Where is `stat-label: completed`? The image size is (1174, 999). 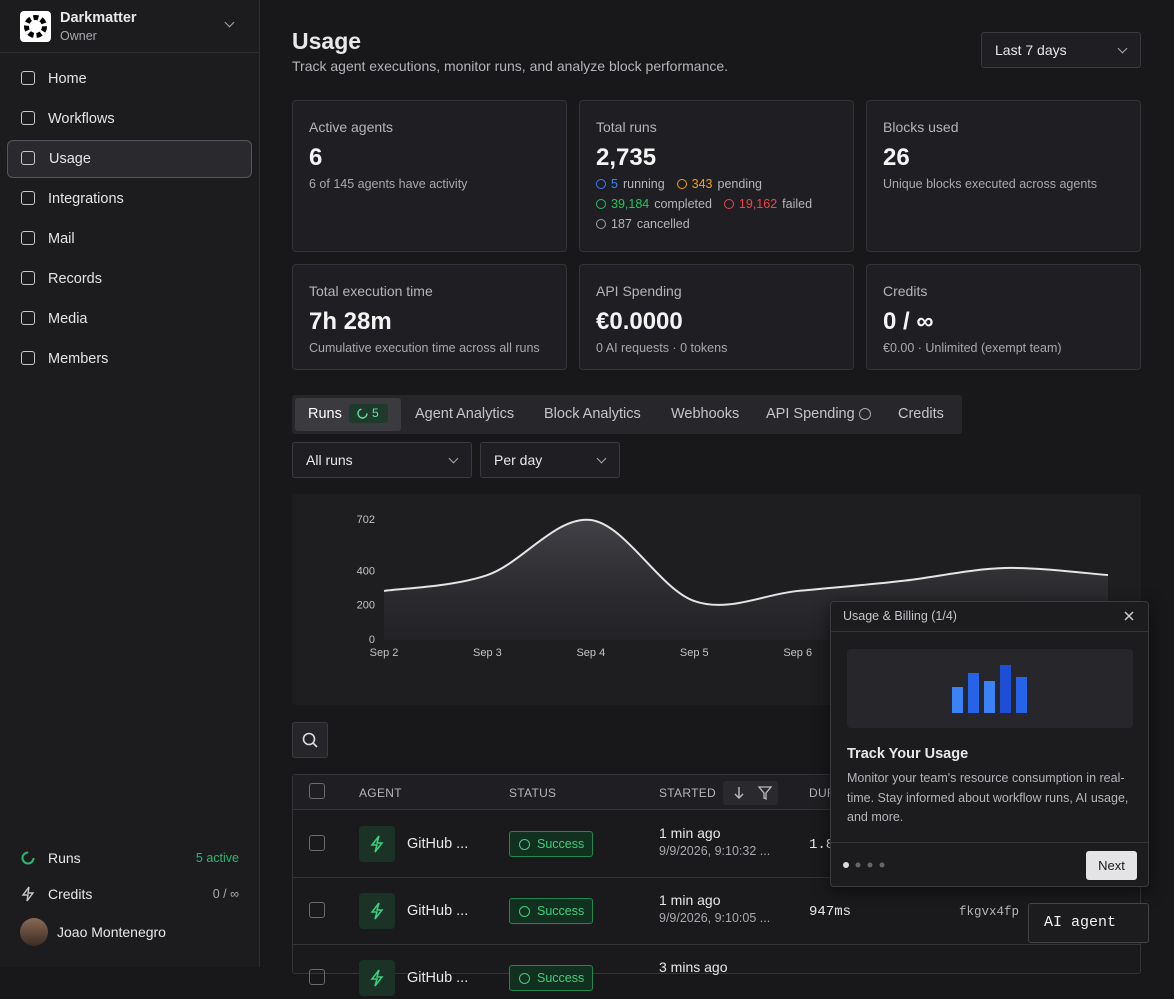
stat-label: completed is located at coordinates (683, 204).